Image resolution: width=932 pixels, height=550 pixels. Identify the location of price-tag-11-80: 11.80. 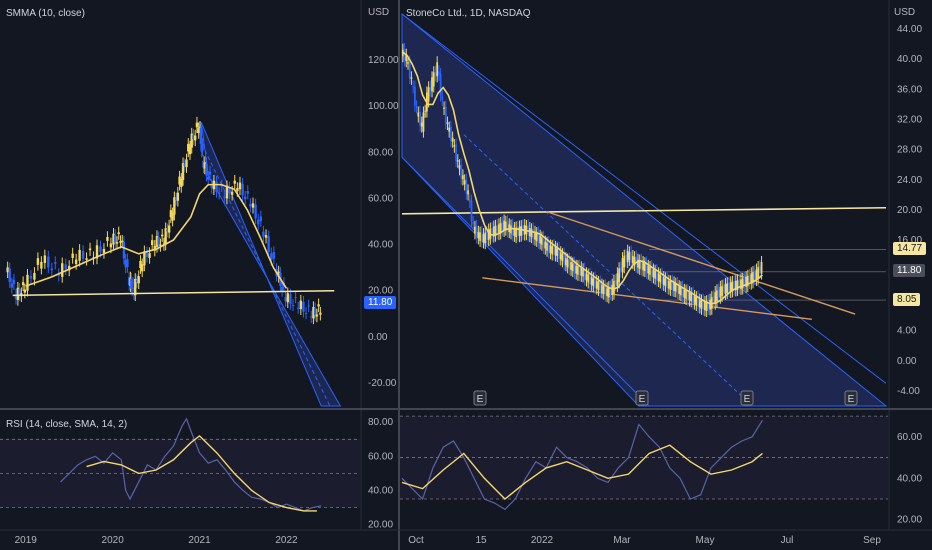
(909, 270).